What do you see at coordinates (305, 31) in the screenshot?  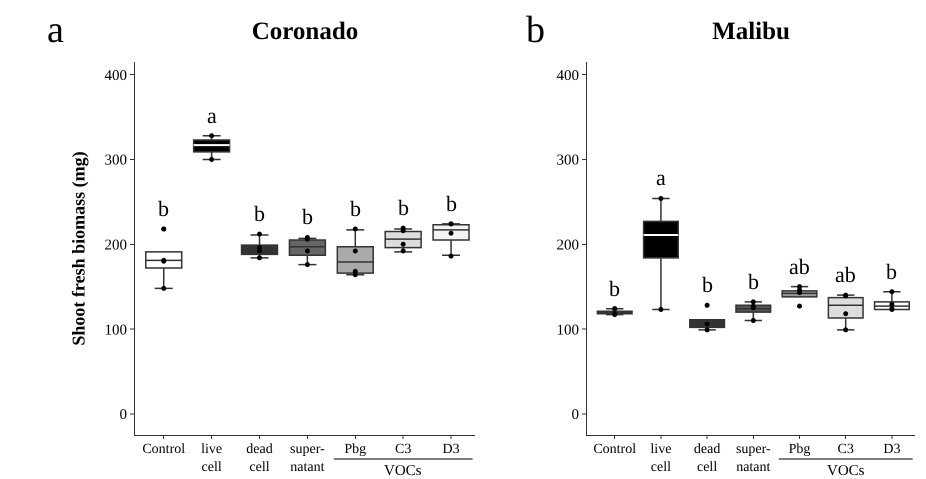 I see `chart-title: Coronado` at bounding box center [305, 31].